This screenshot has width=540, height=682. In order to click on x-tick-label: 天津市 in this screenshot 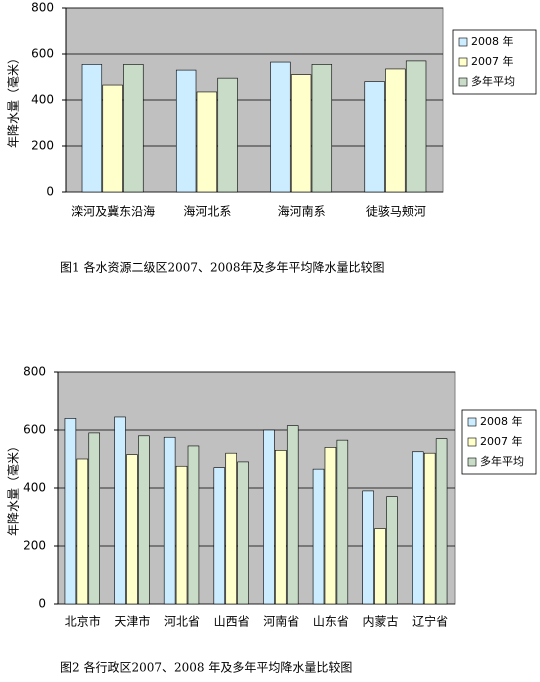, I will do `click(132, 621)`.